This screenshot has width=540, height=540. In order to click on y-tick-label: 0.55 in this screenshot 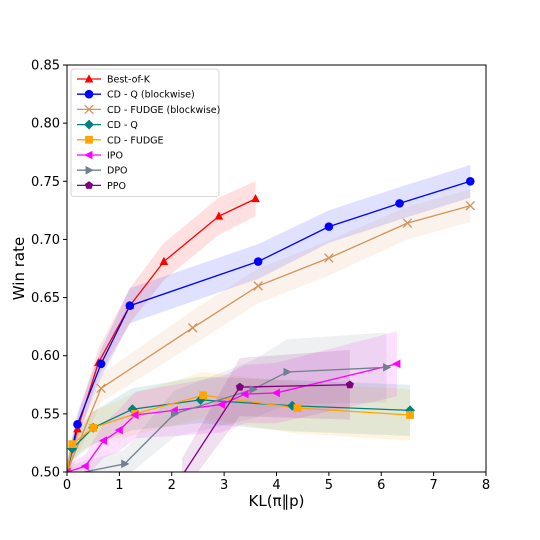, I will do `click(45, 414)`.